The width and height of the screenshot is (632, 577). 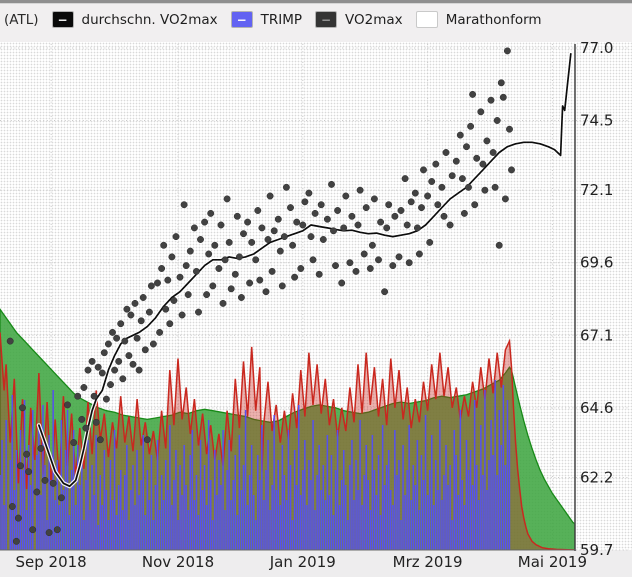 What do you see at coordinates (62, 19) in the screenshot?
I see `avg-vo2max-swatch-icon: −` at bounding box center [62, 19].